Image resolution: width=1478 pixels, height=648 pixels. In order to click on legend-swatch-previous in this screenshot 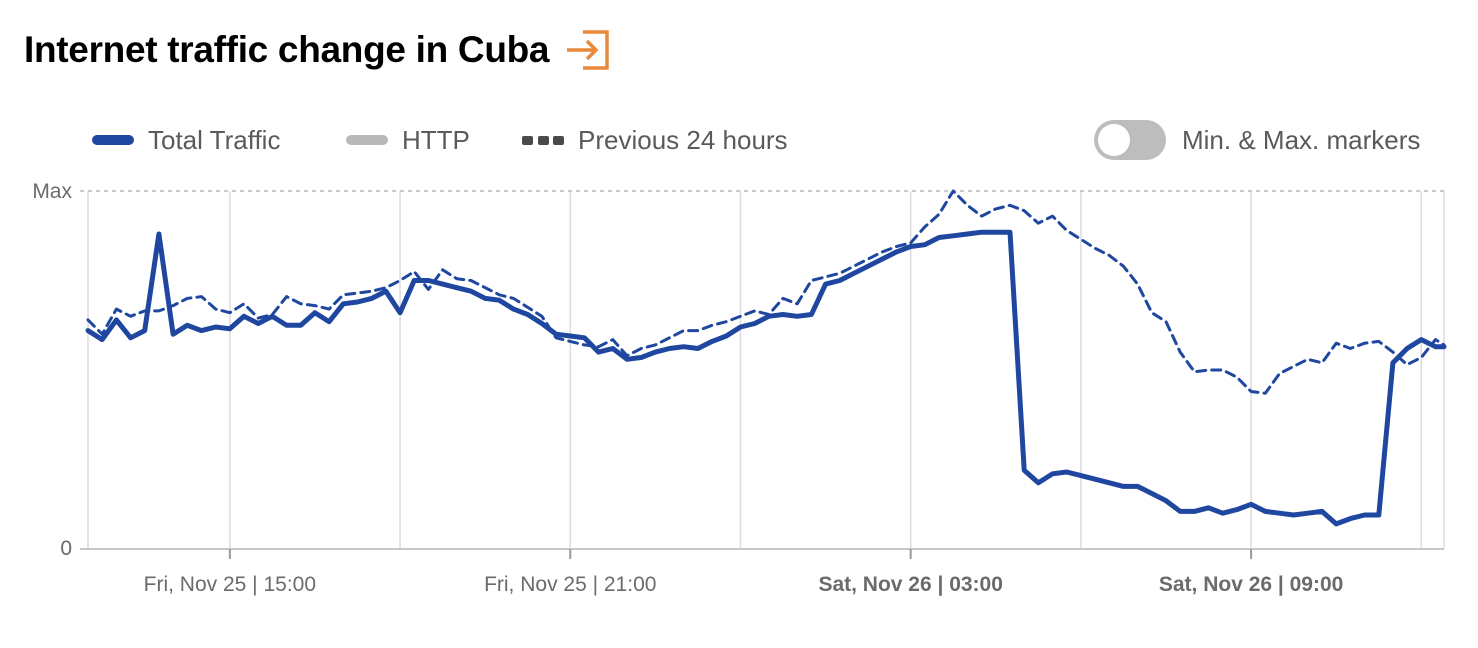, I will do `click(543, 140)`.